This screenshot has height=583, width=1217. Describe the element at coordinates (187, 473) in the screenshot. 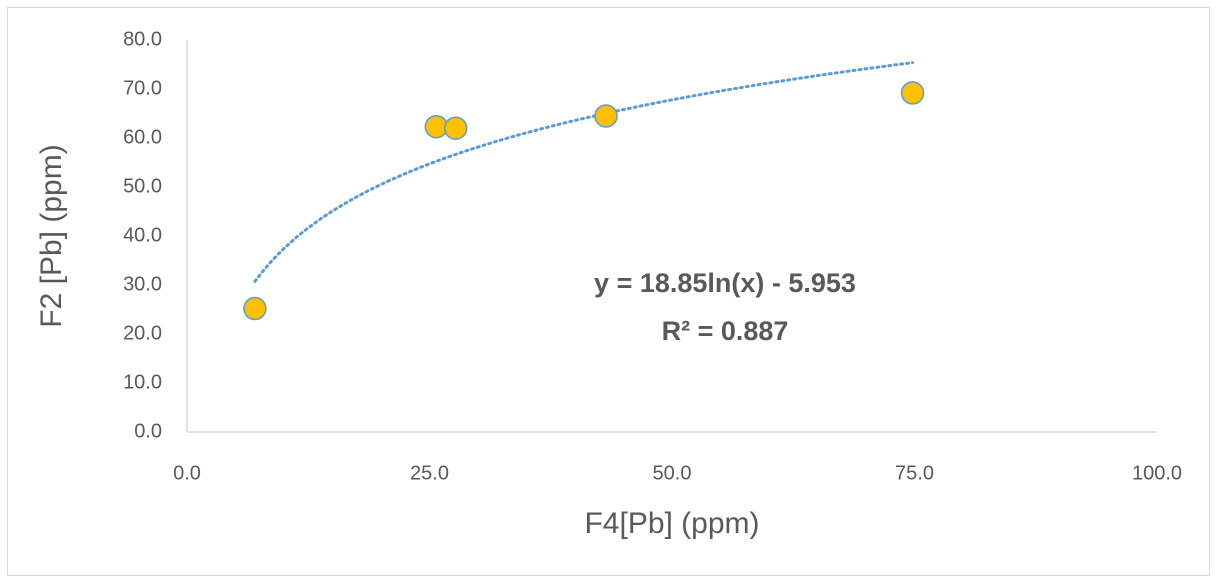

I see `x-tick-label: 0.0` at that location.